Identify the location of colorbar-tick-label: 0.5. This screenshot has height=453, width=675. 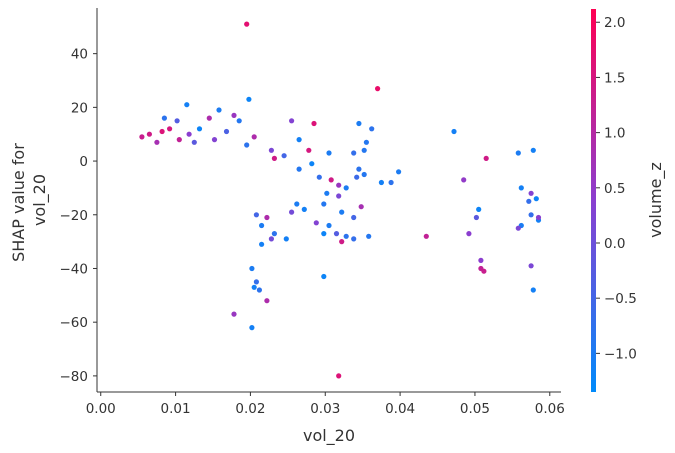
(614, 189).